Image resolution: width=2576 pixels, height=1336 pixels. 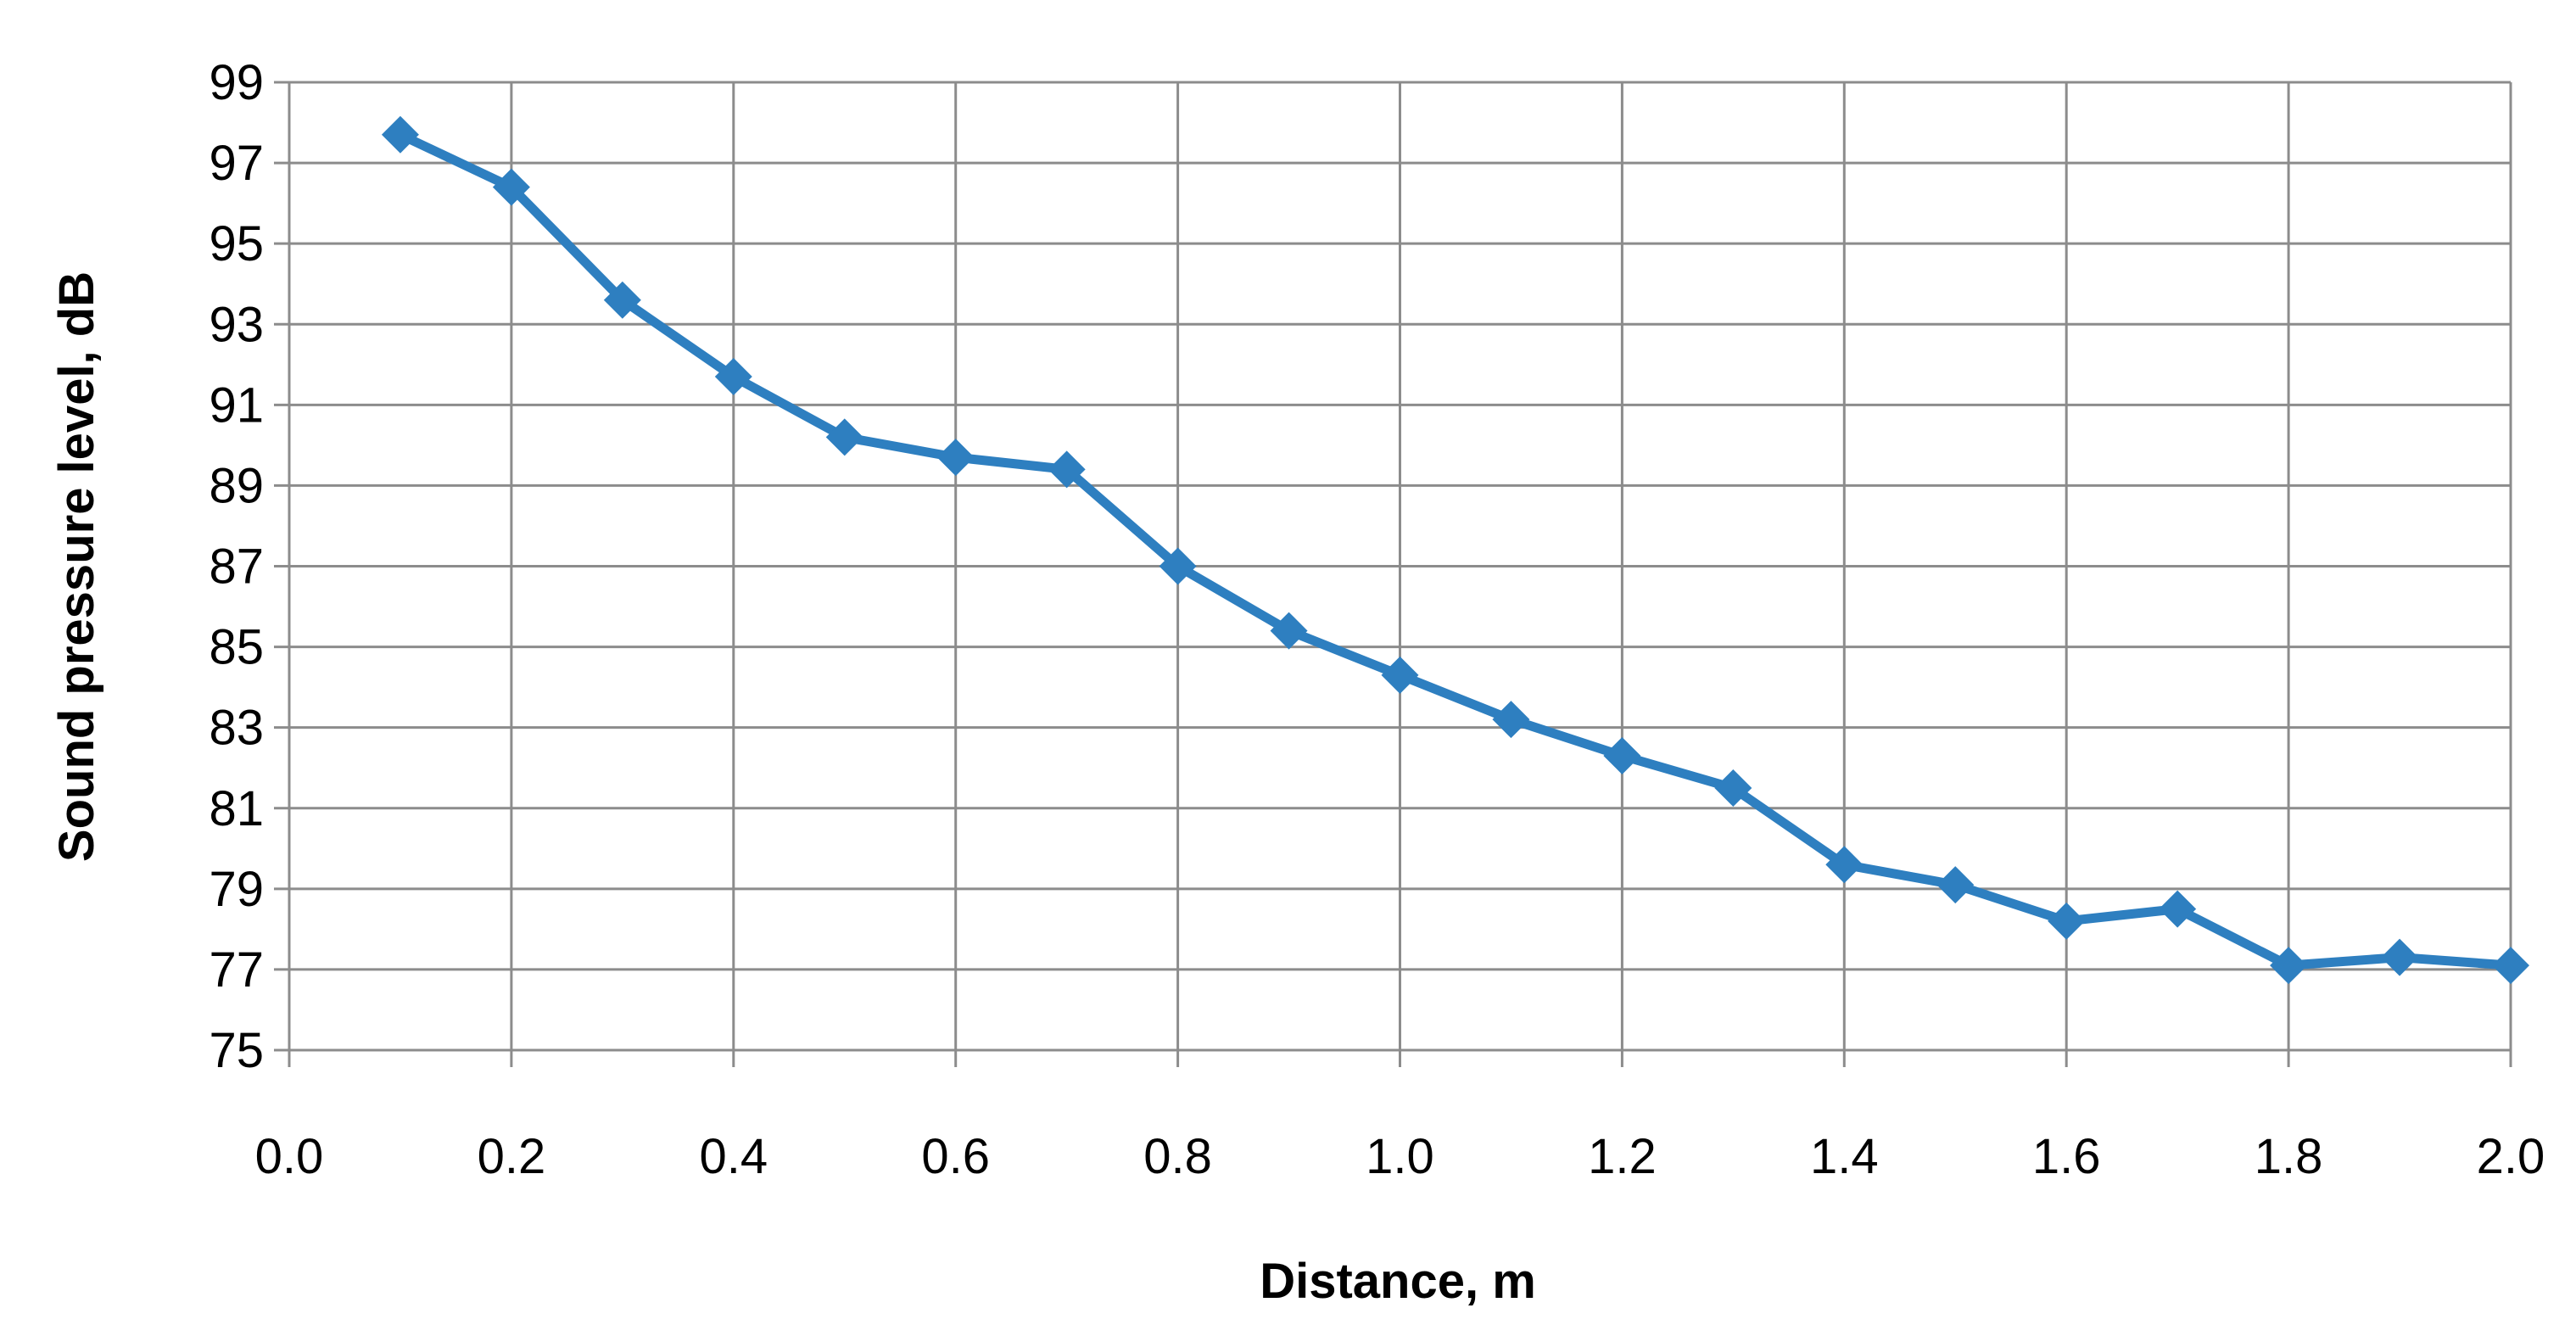 What do you see at coordinates (236, 405) in the screenshot?
I see `y-tick-label: 91` at bounding box center [236, 405].